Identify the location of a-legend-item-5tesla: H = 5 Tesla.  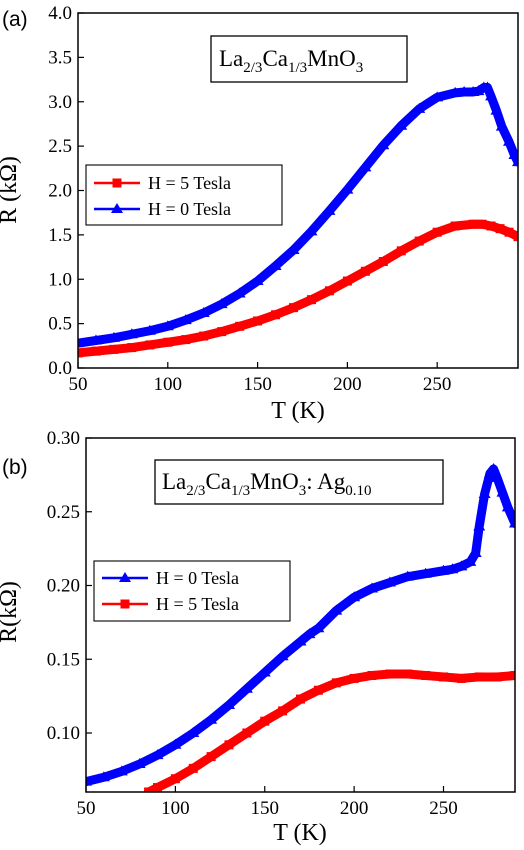
(162, 183).